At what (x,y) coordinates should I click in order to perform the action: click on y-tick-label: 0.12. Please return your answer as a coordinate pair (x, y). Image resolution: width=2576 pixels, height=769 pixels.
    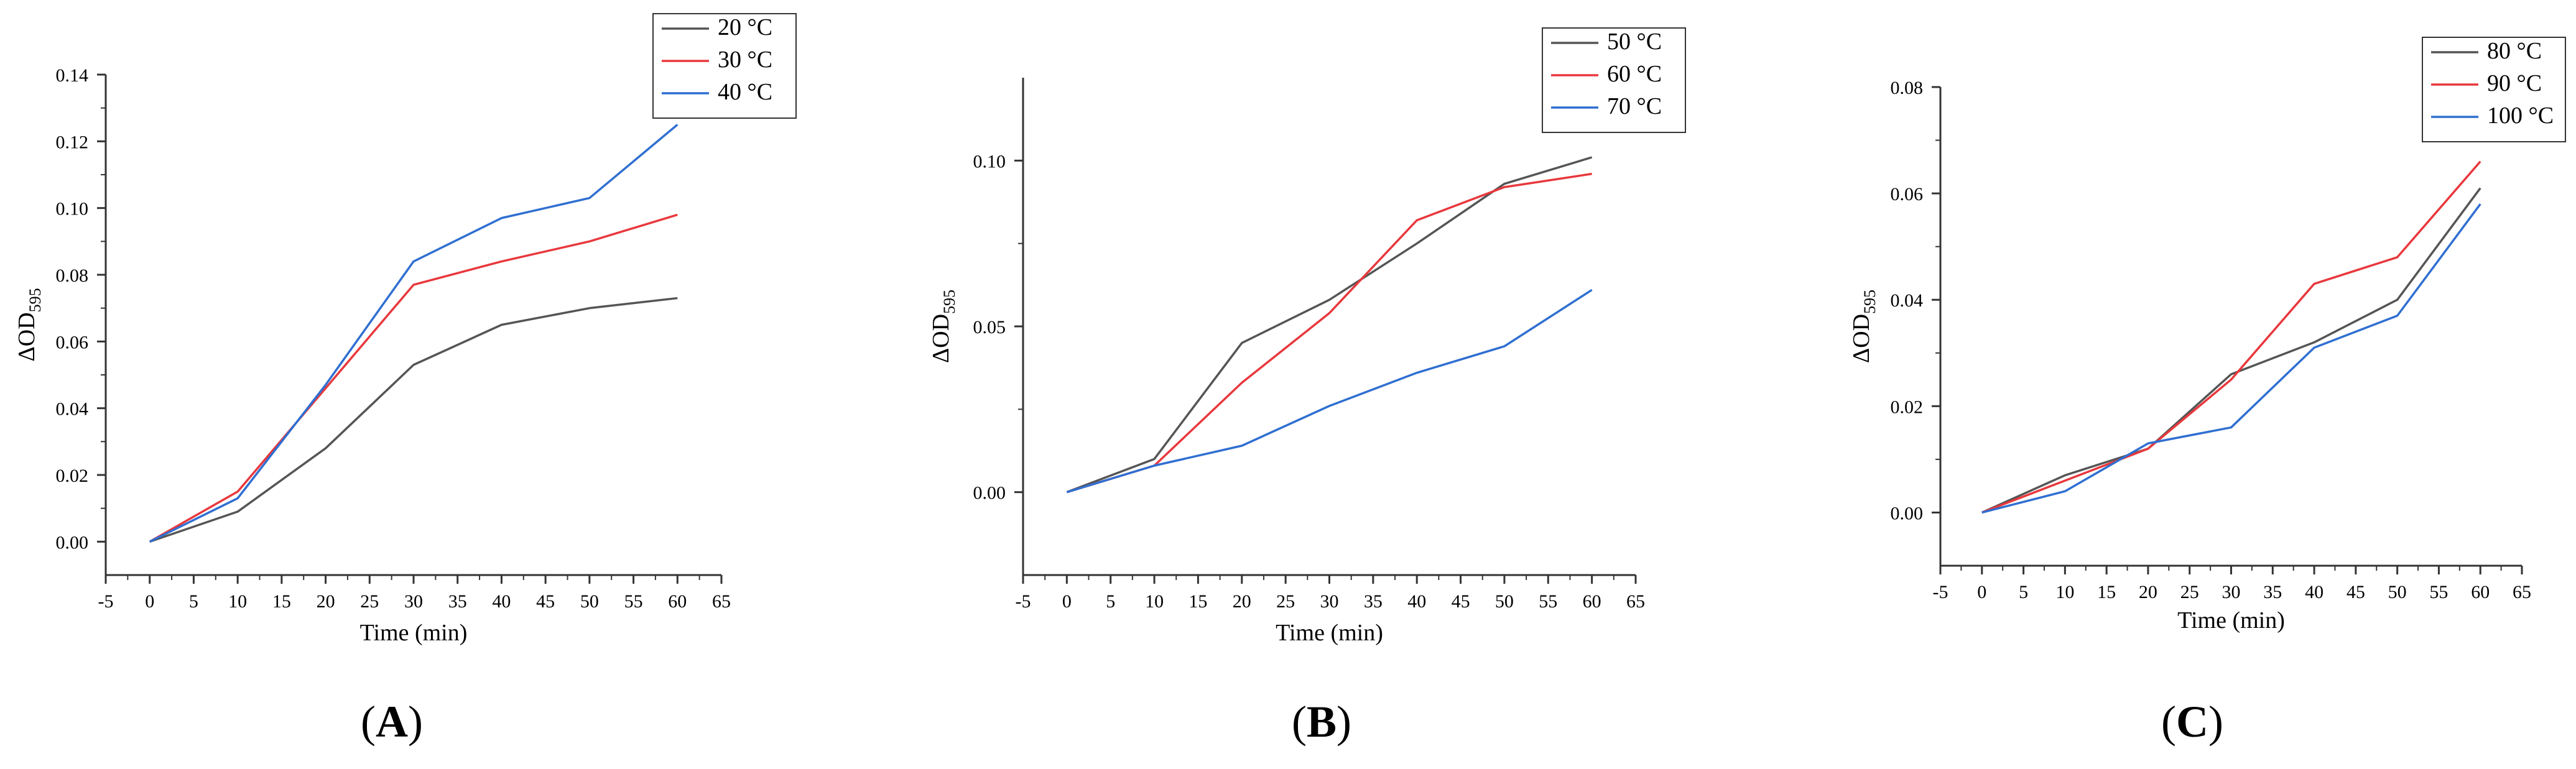
    Looking at the image, I should click on (73, 142).